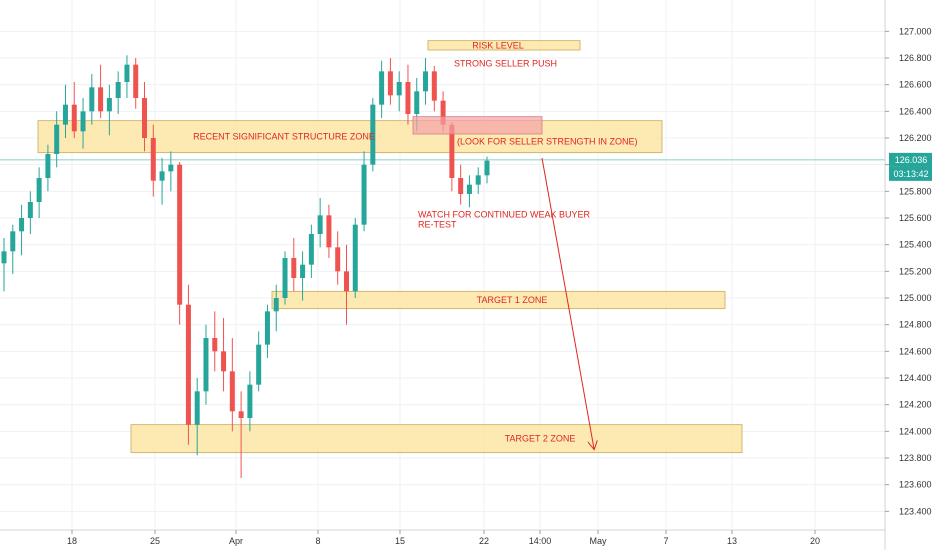 This screenshot has height=550, width=932. Describe the element at coordinates (236, 541) in the screenshot. I see `x-tick-label: Apr` at that location.